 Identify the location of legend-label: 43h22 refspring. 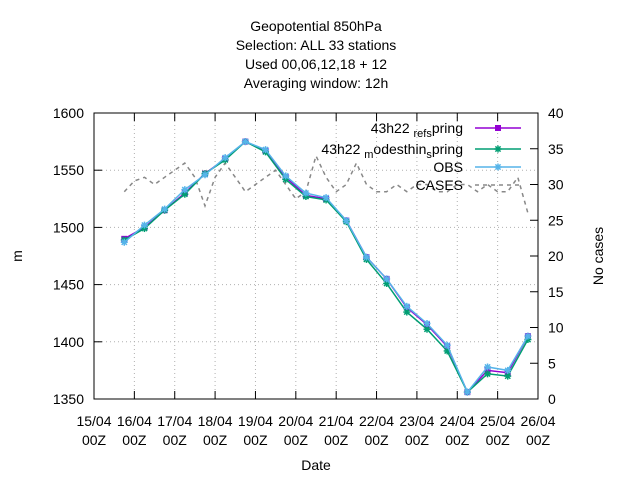
(417, 130).